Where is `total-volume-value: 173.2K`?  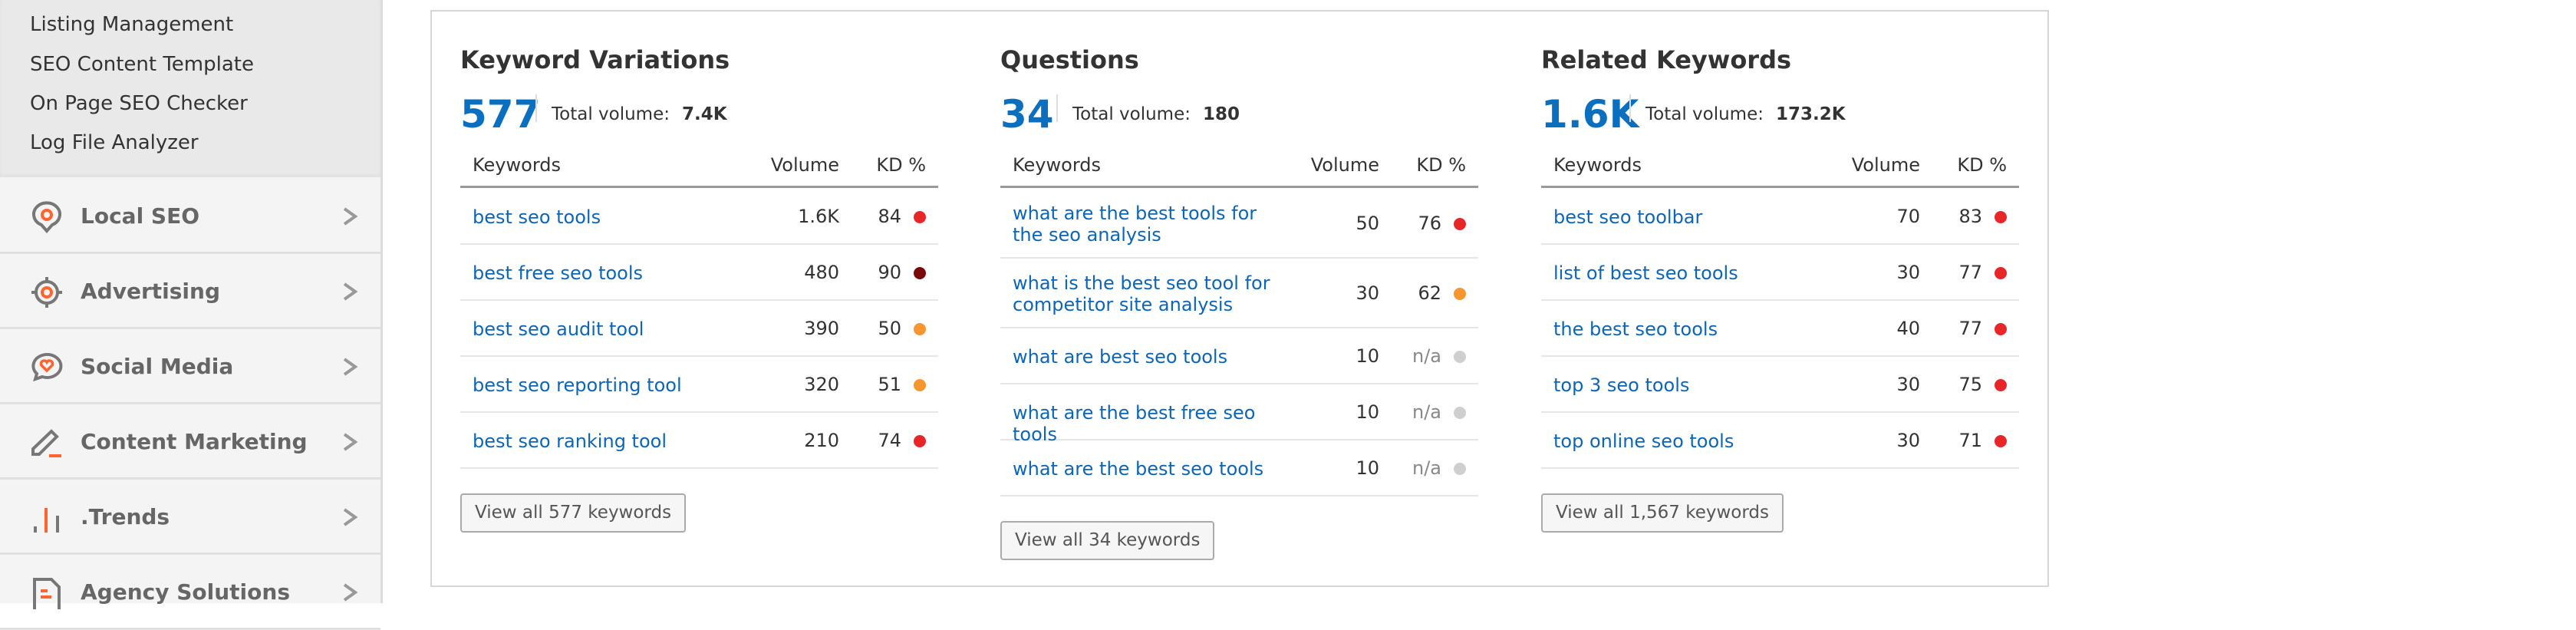
total-volume-value: 173.2K is located at coordinates (1810, 114).